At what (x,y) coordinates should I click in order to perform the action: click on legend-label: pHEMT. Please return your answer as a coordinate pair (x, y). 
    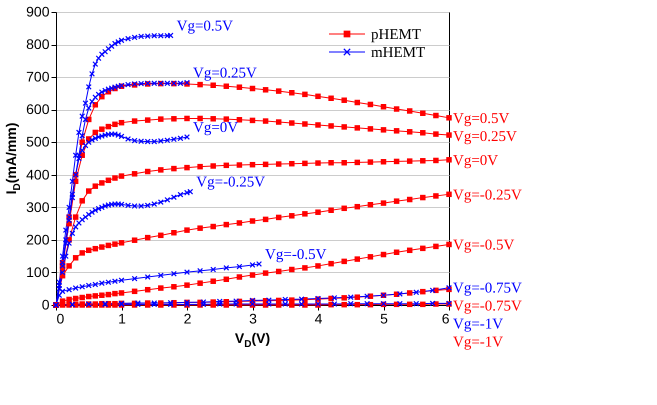
    Looking at the image, I should click on (396, 35).